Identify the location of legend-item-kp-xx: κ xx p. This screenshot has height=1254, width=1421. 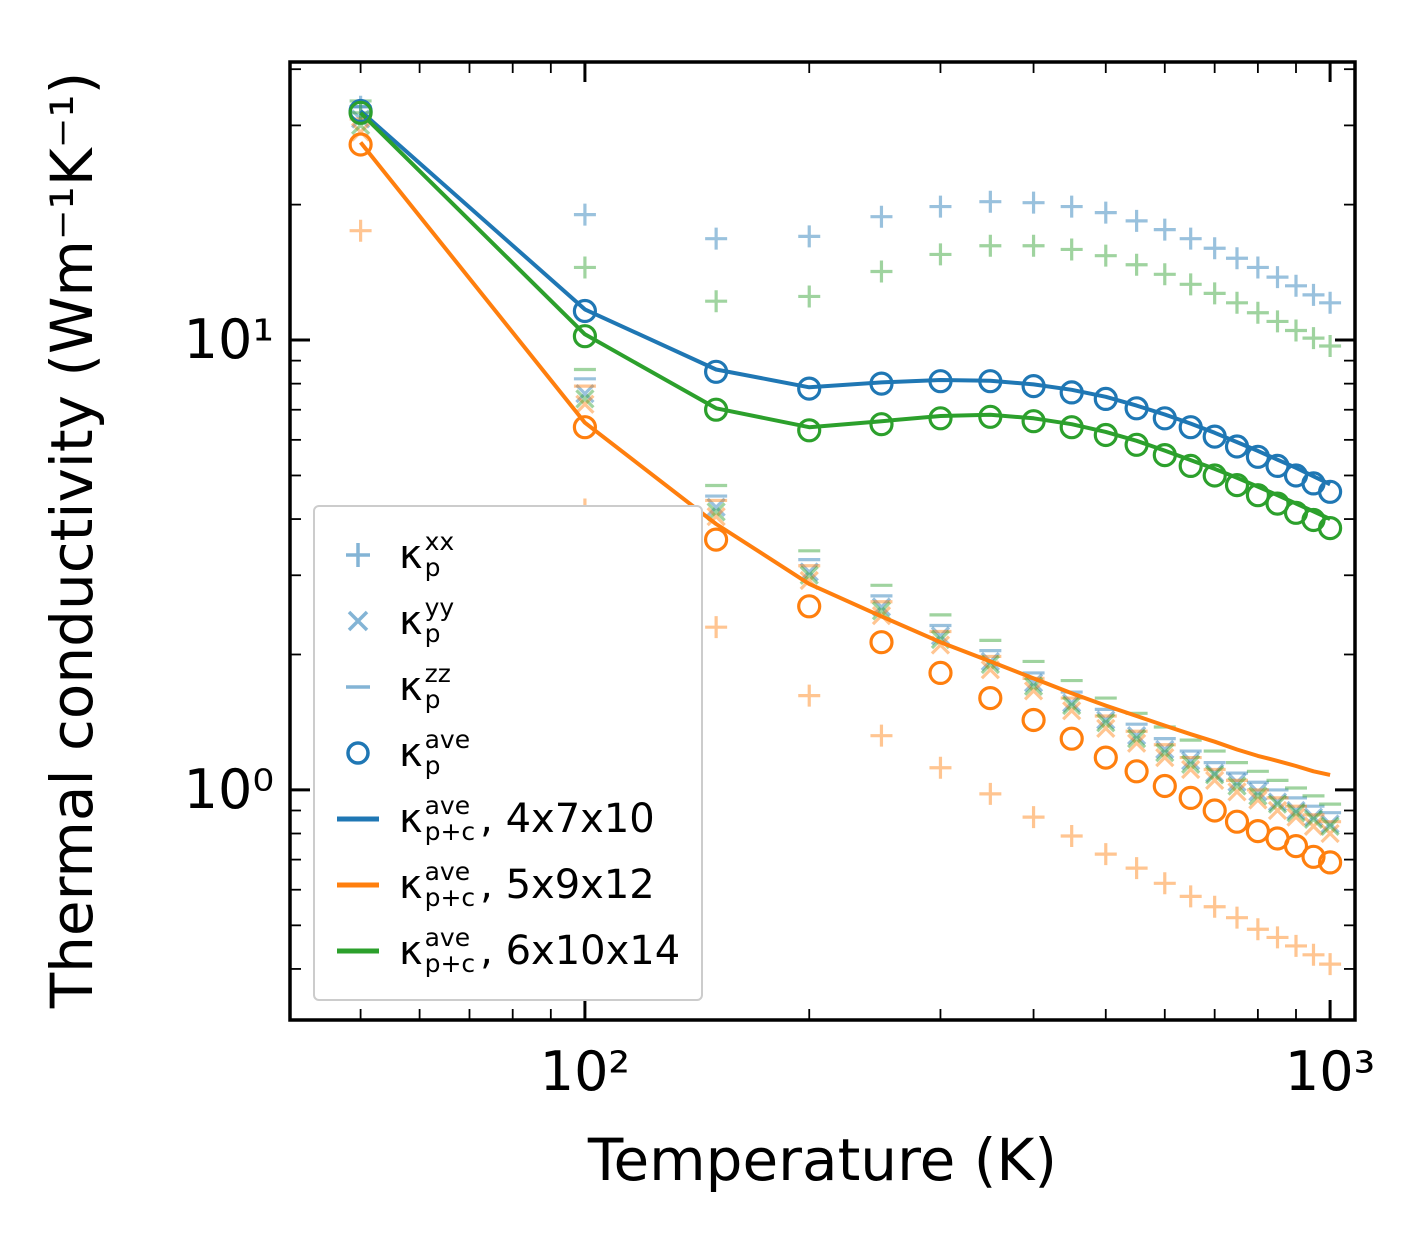
(513, 554).